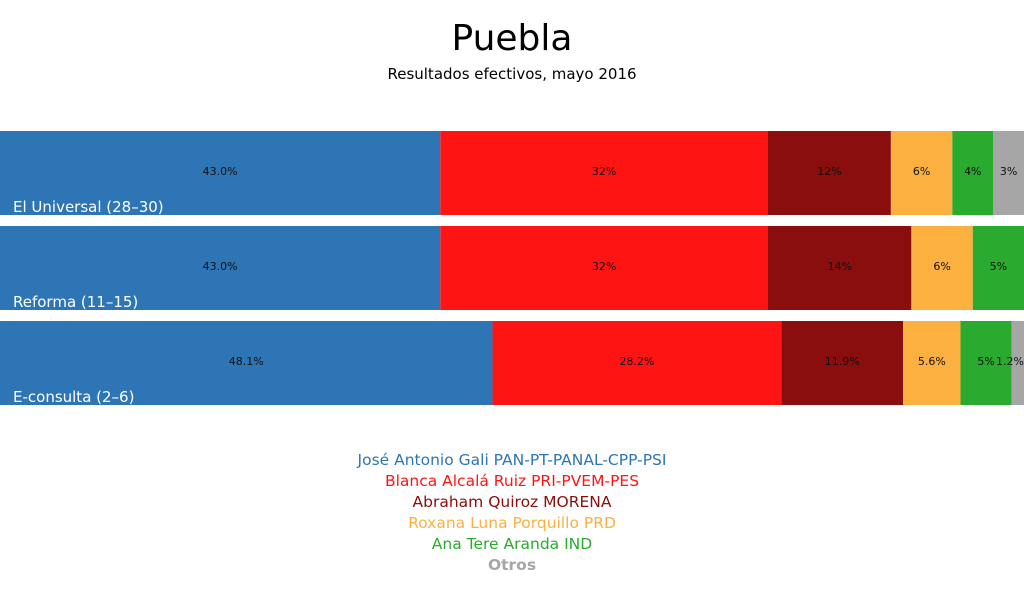  What do you see at coordinates (512, 565) in the screenshot?
I see `legend-item: Otros` at bounding box center [512, 565].